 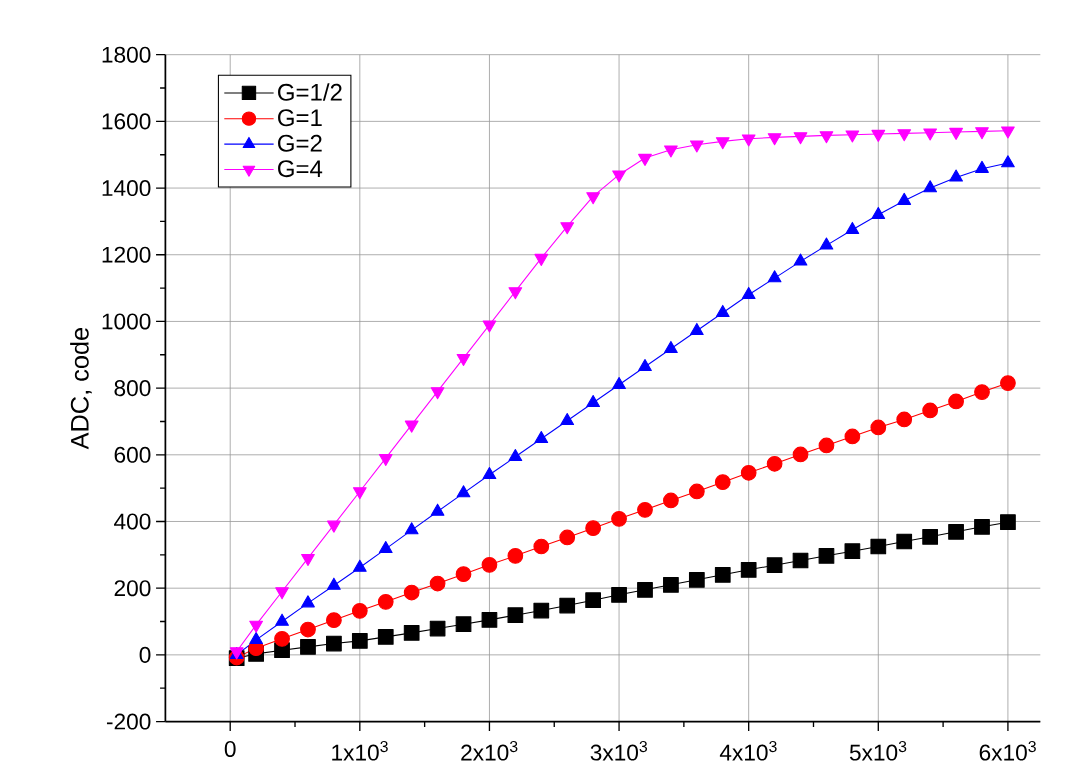 What do you see at coordinates (619, 750) in the screenshot?
I see `x-tick-label: 3x10$^{3}$` at bounding box center [619, 750].